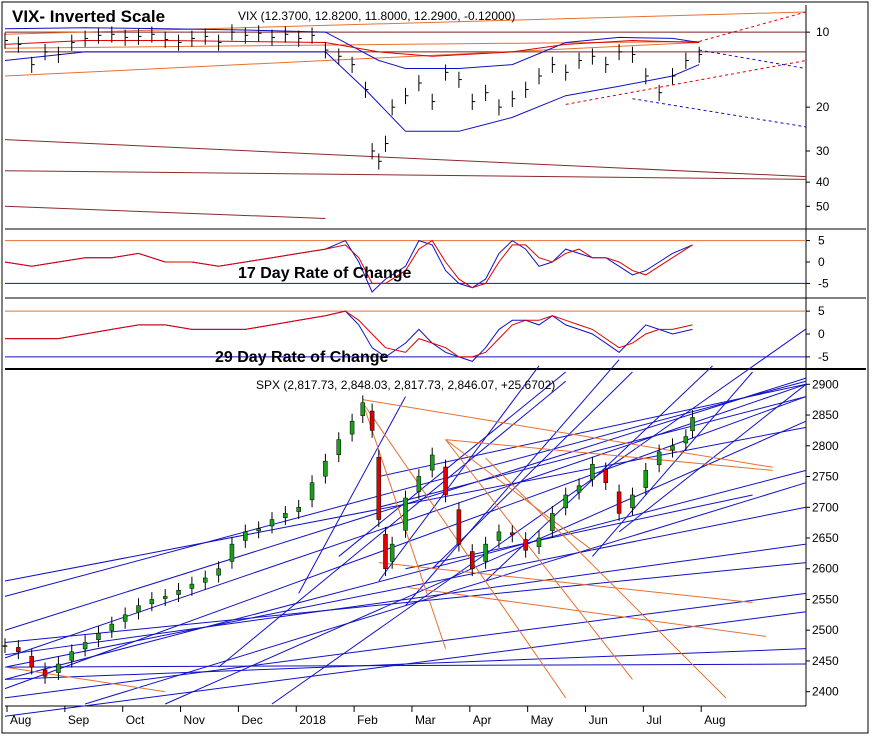 The width and height of the screenshot is (872, 737). I want to click on spx-tick-label: 2800, so click(825, 446).